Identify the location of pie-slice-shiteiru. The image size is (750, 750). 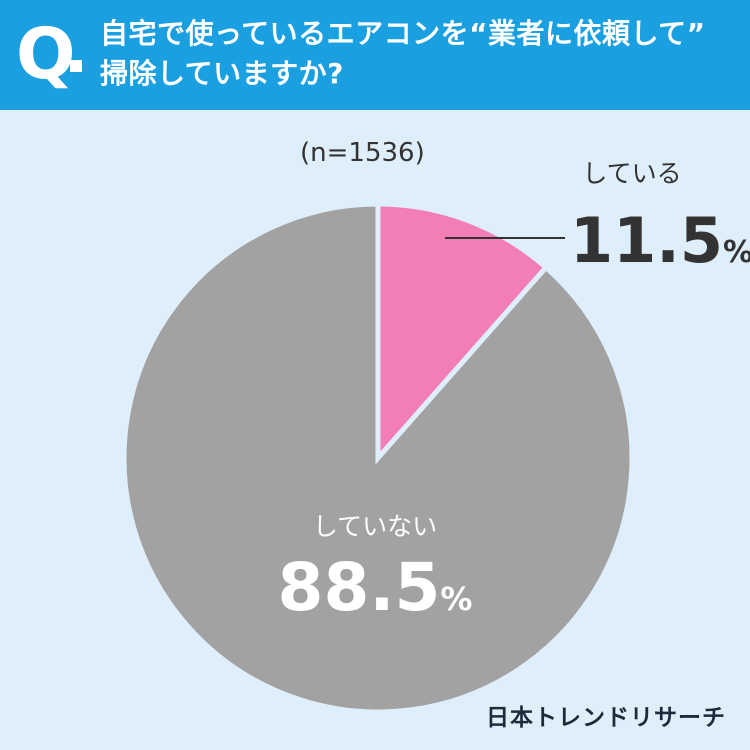
(462, 333).